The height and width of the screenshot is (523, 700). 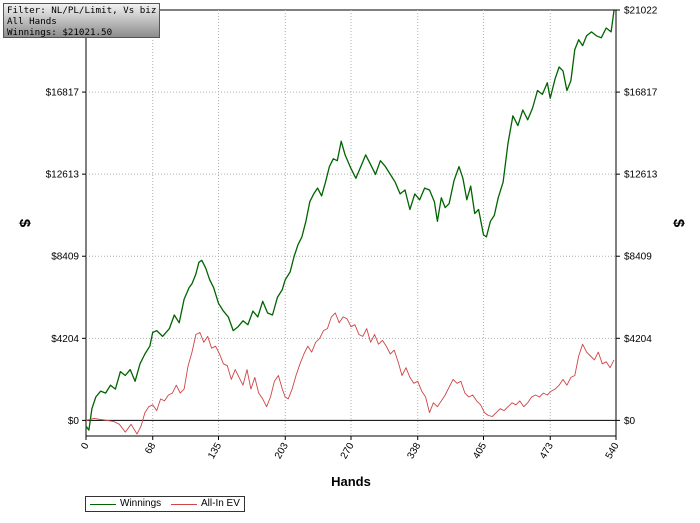 What do you see at coordinates (165, 504) in the screenshot?
I see `legend: Winnings All-In EV` at bounding box center [165, 504].